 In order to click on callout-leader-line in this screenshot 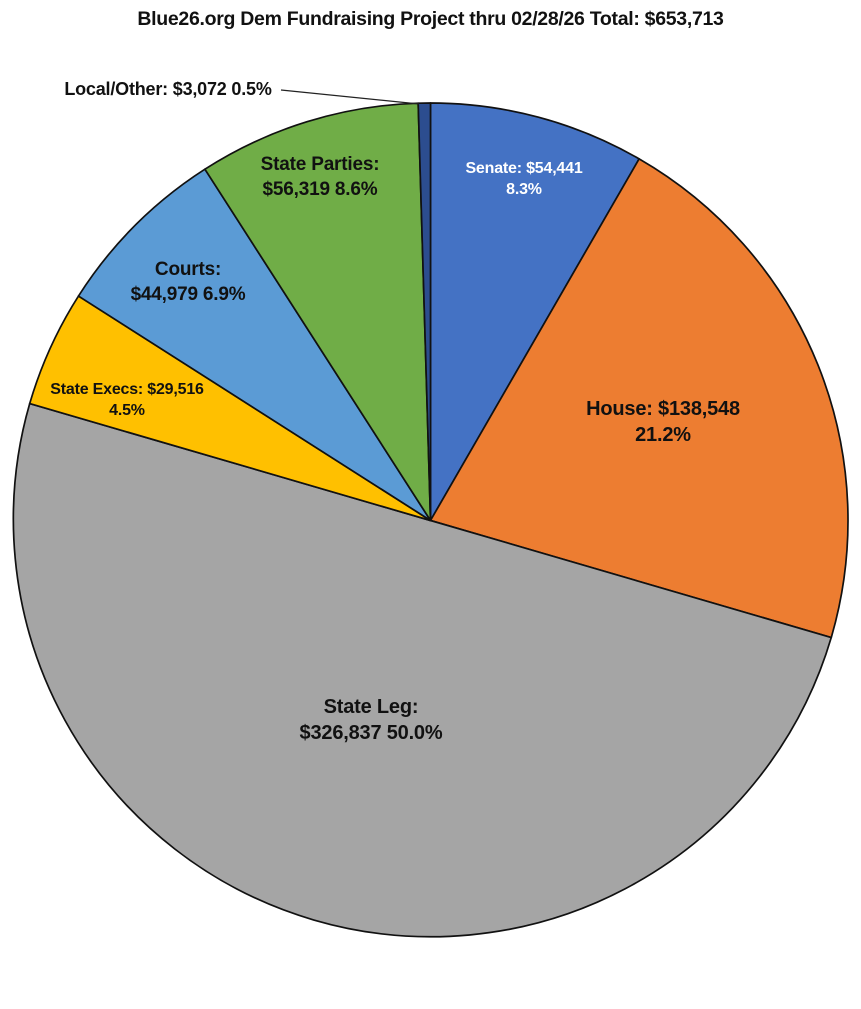, I will do `click(350, 97)`.